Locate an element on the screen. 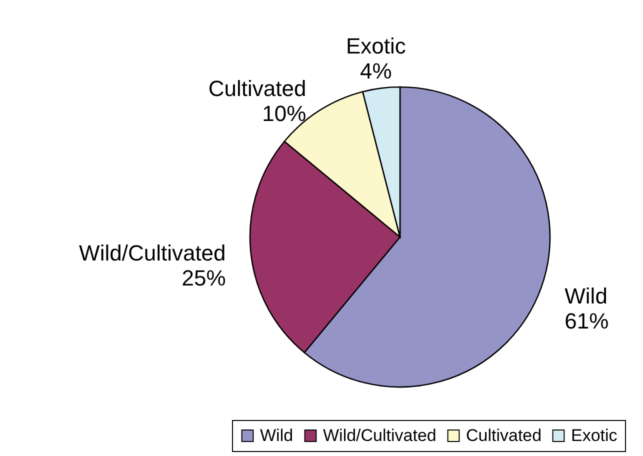 Image resolution: width=643 pixels, height=456 pixels. legend-label: Wild/Cultivated is located at coordinates (379, 435).